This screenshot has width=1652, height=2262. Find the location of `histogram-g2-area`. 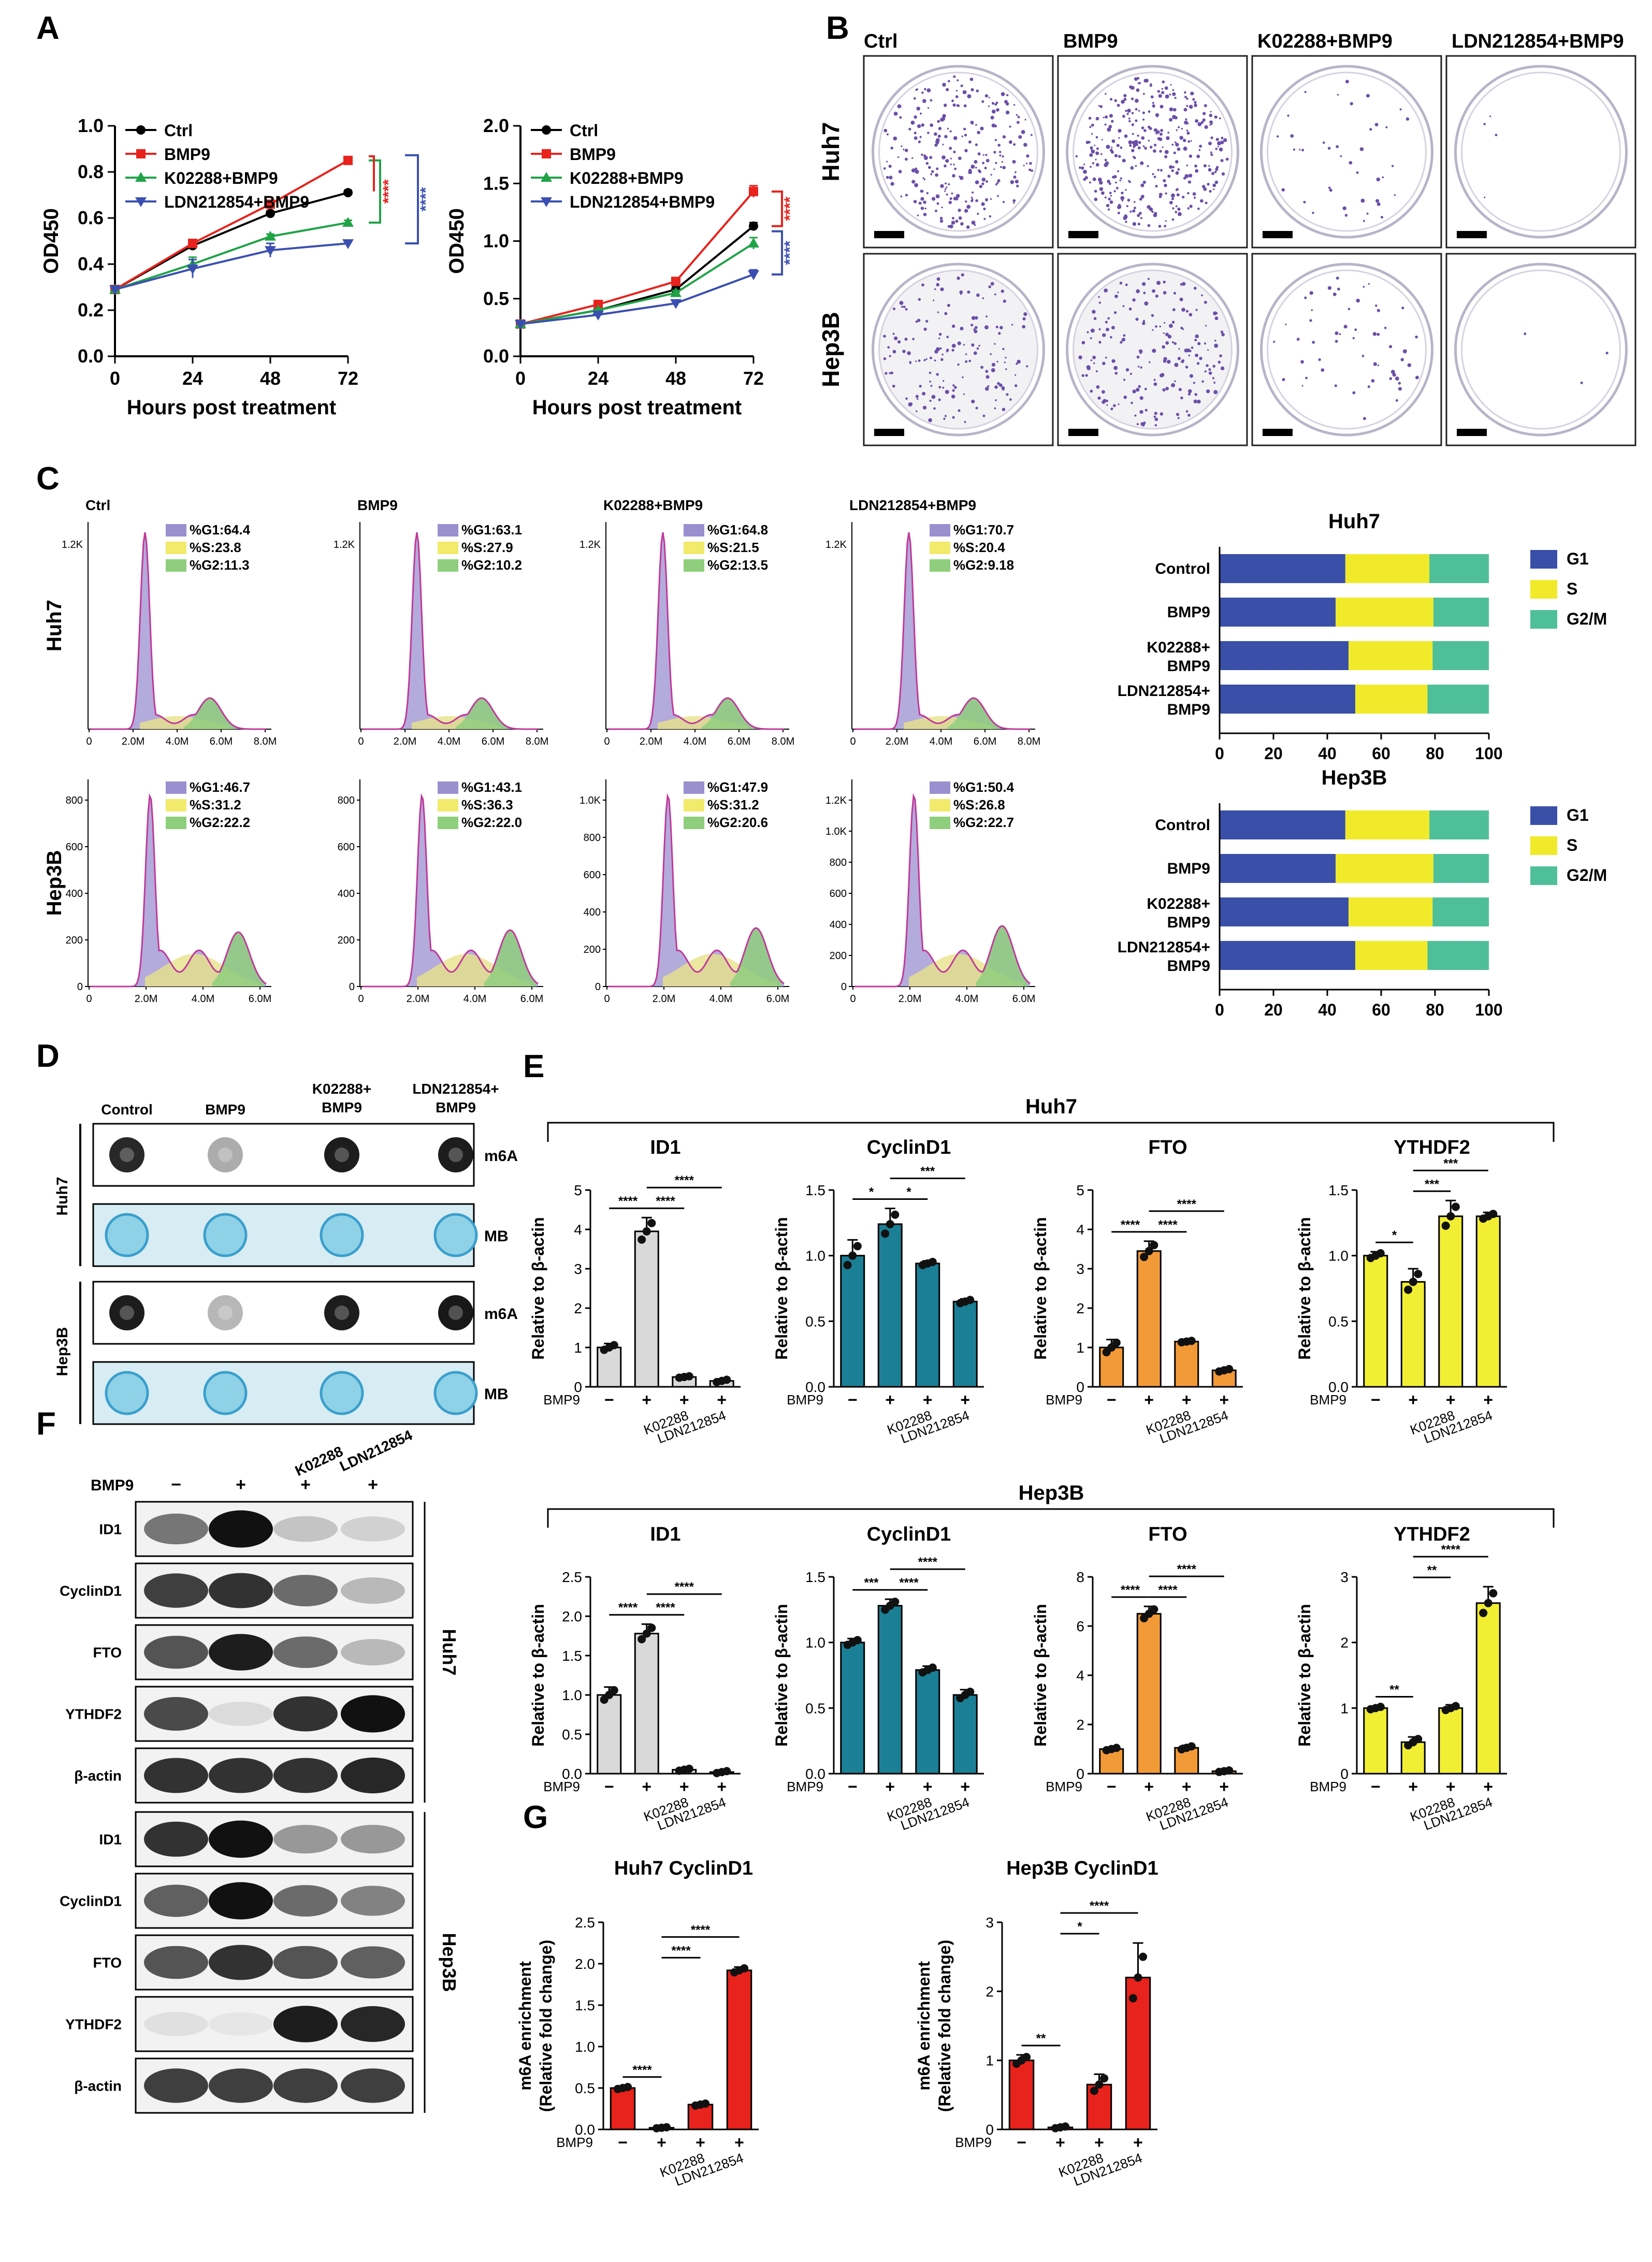

histogram-g2-area is located at coordinates (974, 713).